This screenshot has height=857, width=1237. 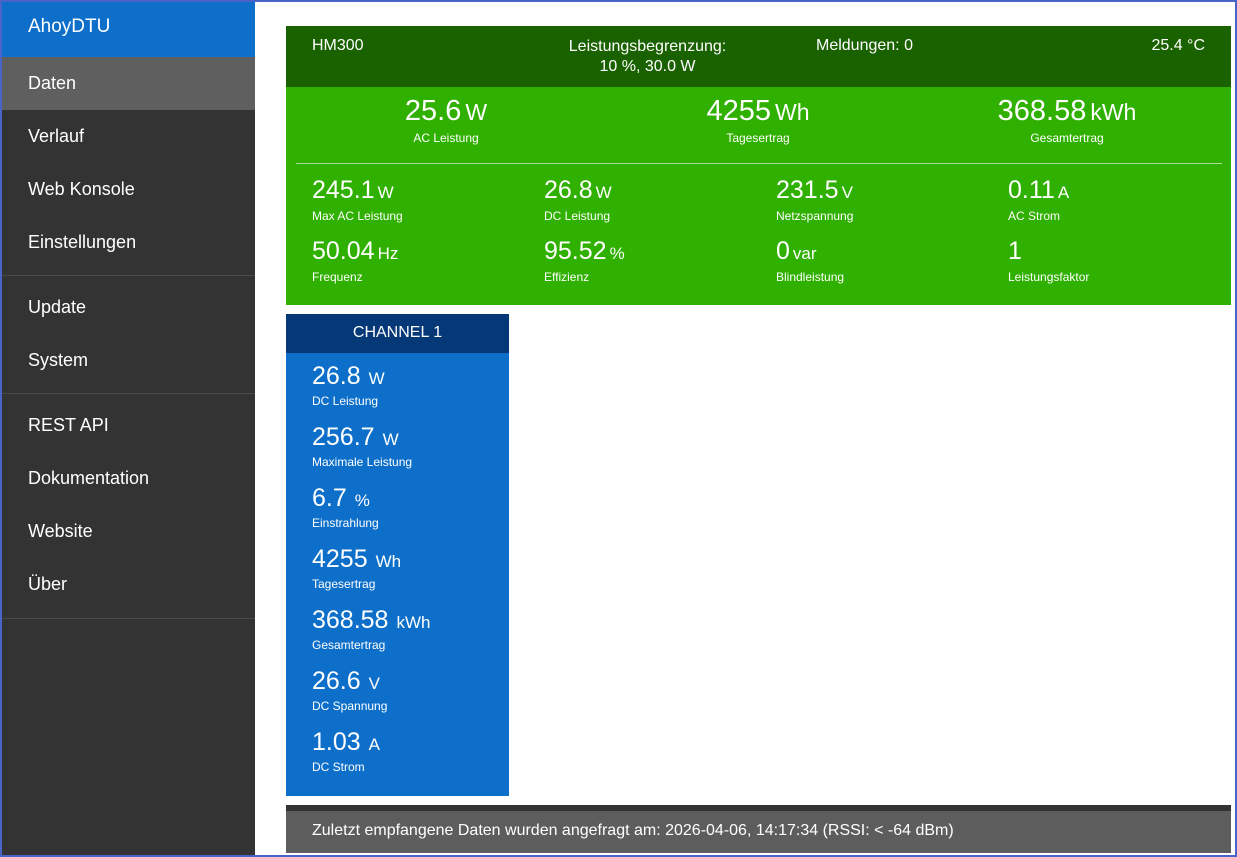 What do you see at coordinates (654, 260) in the screenshot?
I see `value-efficiency: 95.52% Effizienz` at bounding box center [654, 260].